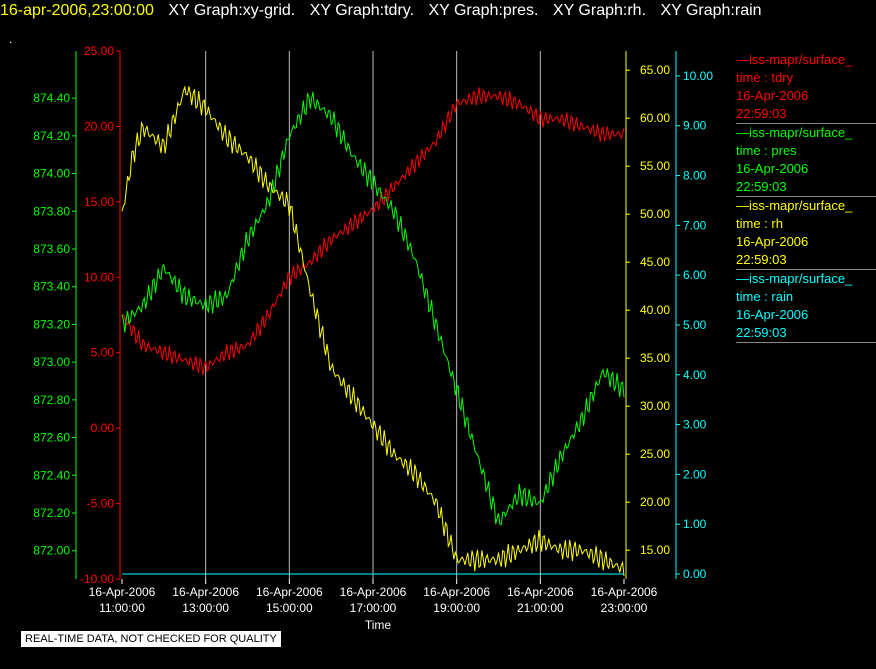 Image resolution: width=876 pixels, height=669 pixels. I want to click on y-tick-label-rh: 45.00, so click(655, 262).